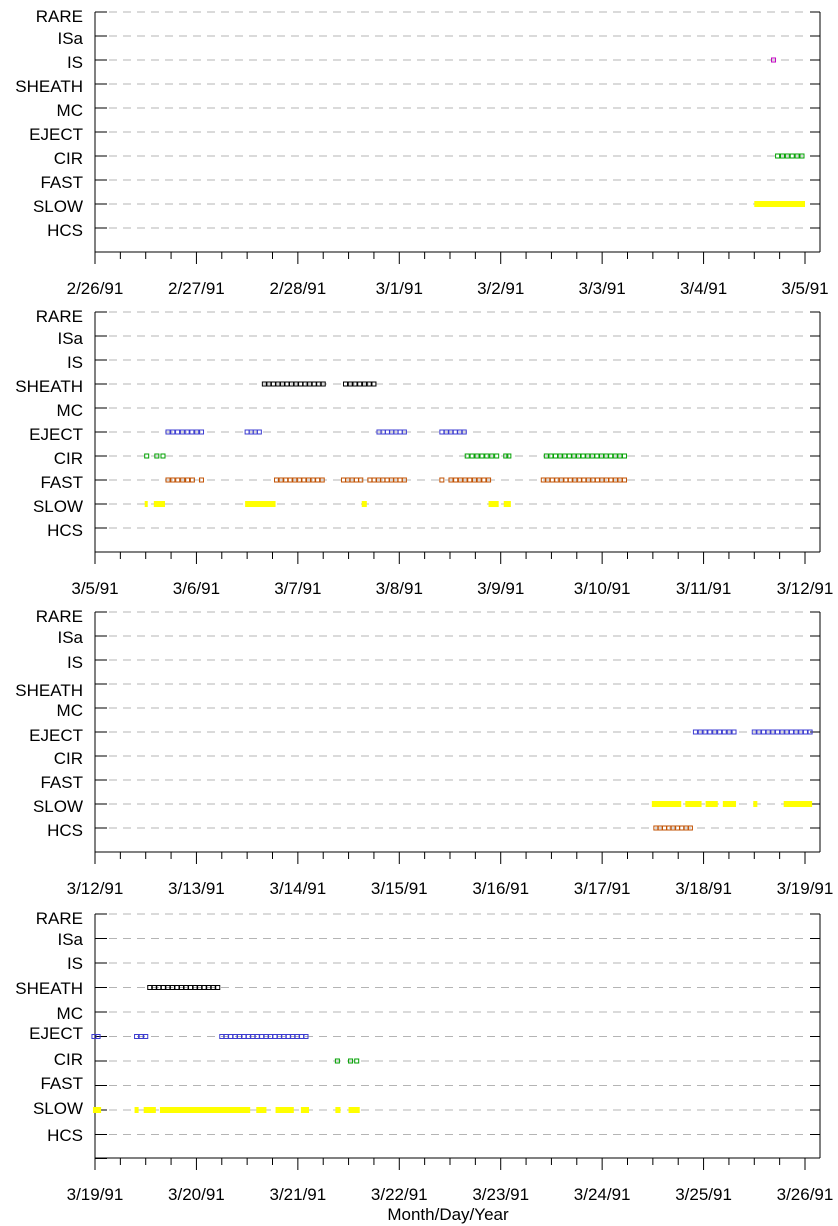 Image resolution: width=838 pixels, height=1226 pixels. Describe the element at coordinates (226, 1110) in the screenshot. I see `series-slow` at that location.